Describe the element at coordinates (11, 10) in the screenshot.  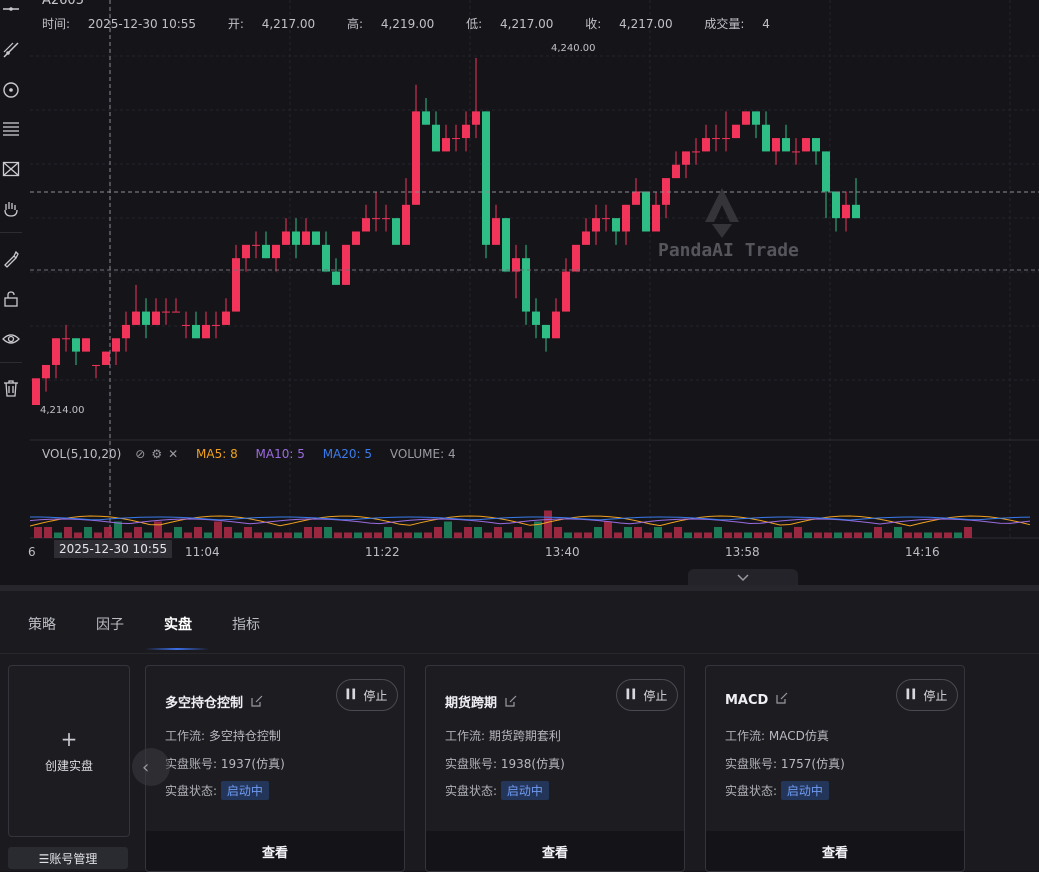
I see `horizontal-line-icon` at that location.